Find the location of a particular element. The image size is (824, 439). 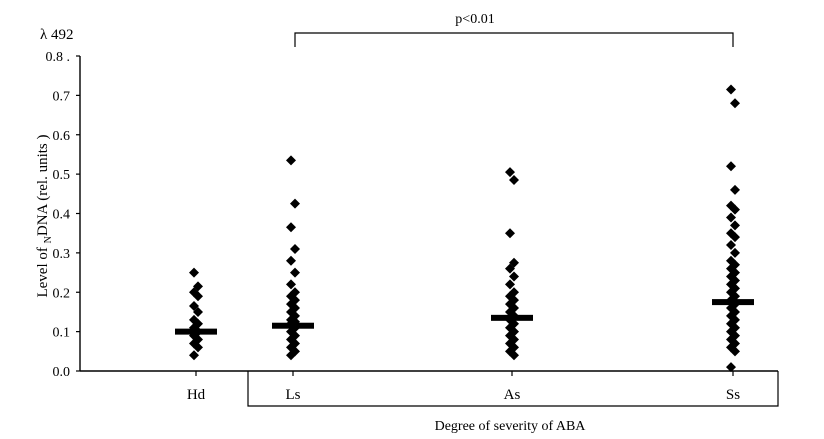

x-tick-label: Ss is located at coordinates (733, 395).